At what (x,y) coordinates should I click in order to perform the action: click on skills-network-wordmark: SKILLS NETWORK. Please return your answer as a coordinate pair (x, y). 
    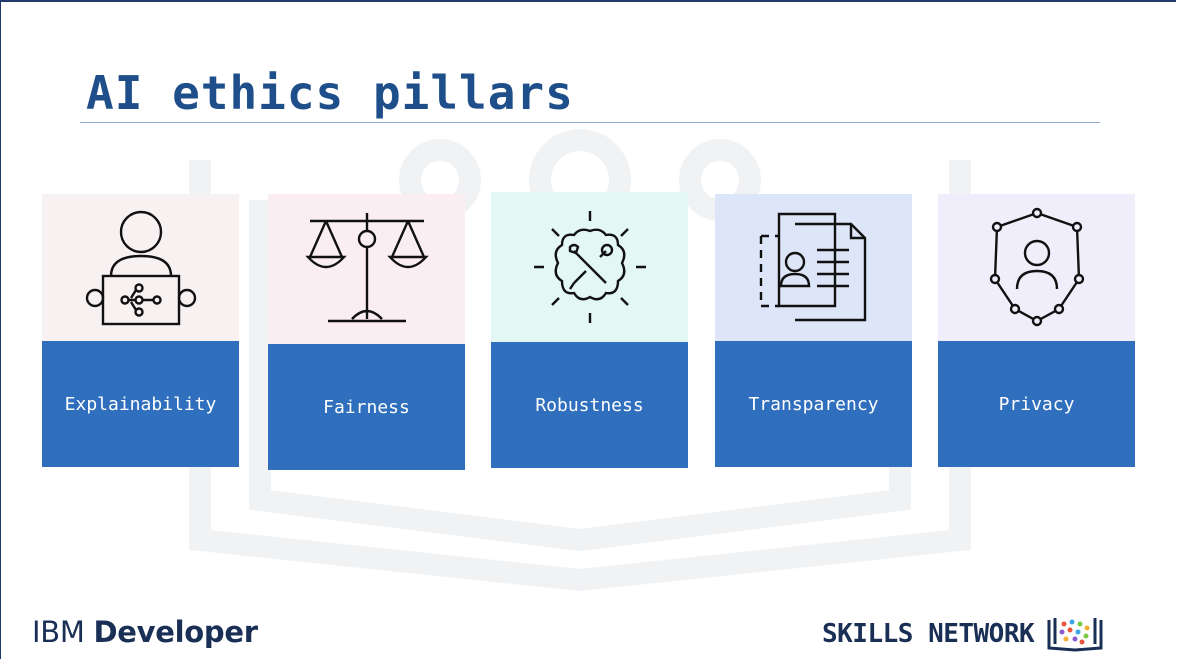
    Looking at the image, I should click on (928, 634).